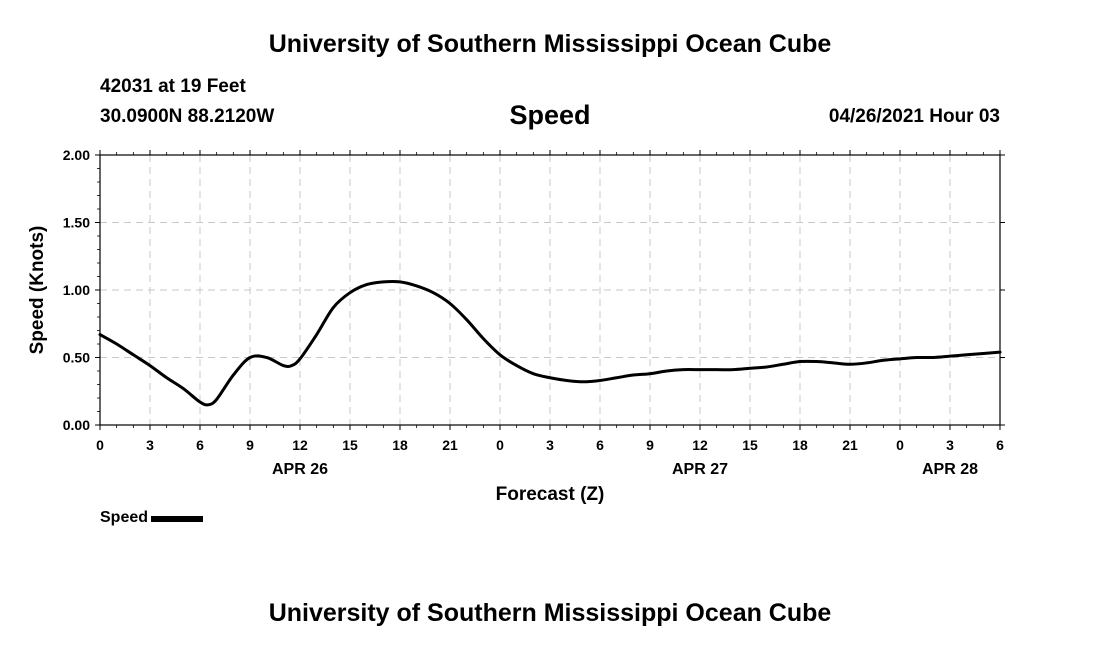 This screenshot has width=1100, height=650. What do you see at coordinates (76, 155) in the screenshot?
I see `y-tick-label: 2.00` at bounding box center [76, 155].